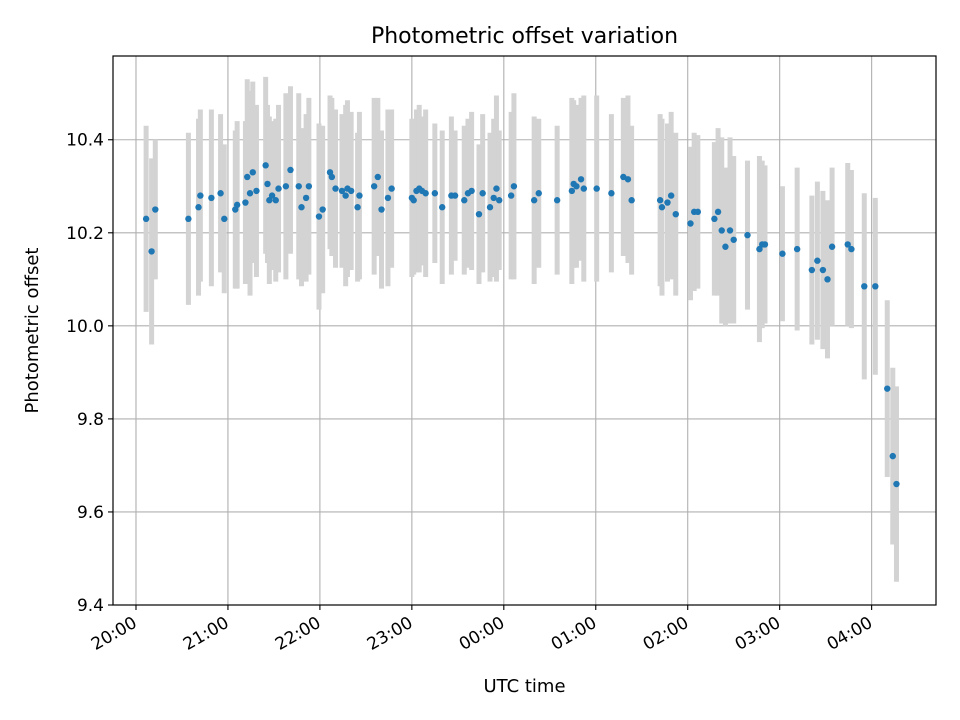 The height and width of the screenshot is (720, 960). What do you see at coordinates (85, 141) in the screenshot?
I see `y-tick-label: 10.4` at bounding box center [85, 141].